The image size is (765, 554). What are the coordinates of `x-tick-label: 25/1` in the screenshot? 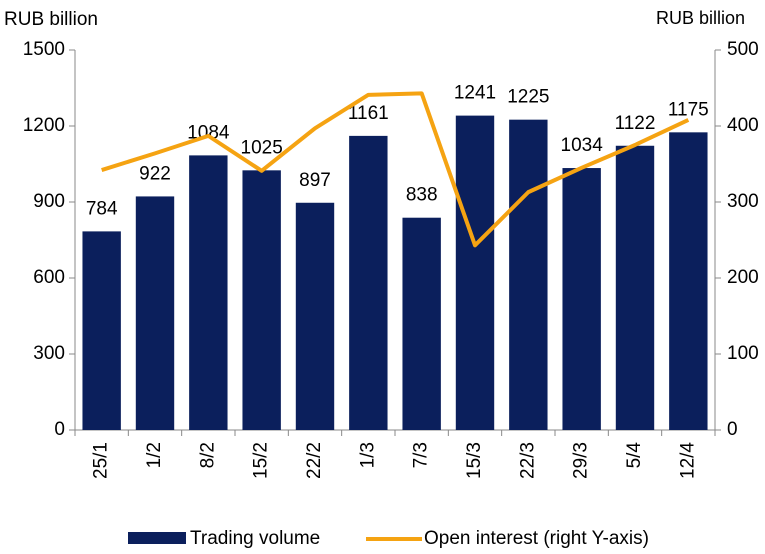 It's located at (101, 460).